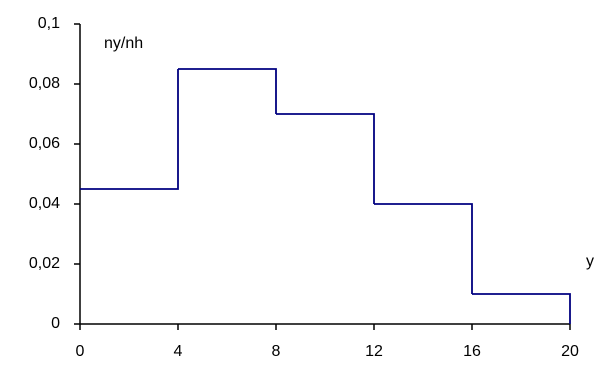 The height and width of the screenshot is (369, 595). I want to click on y-tick-label: 0,06, so click(44, 143).